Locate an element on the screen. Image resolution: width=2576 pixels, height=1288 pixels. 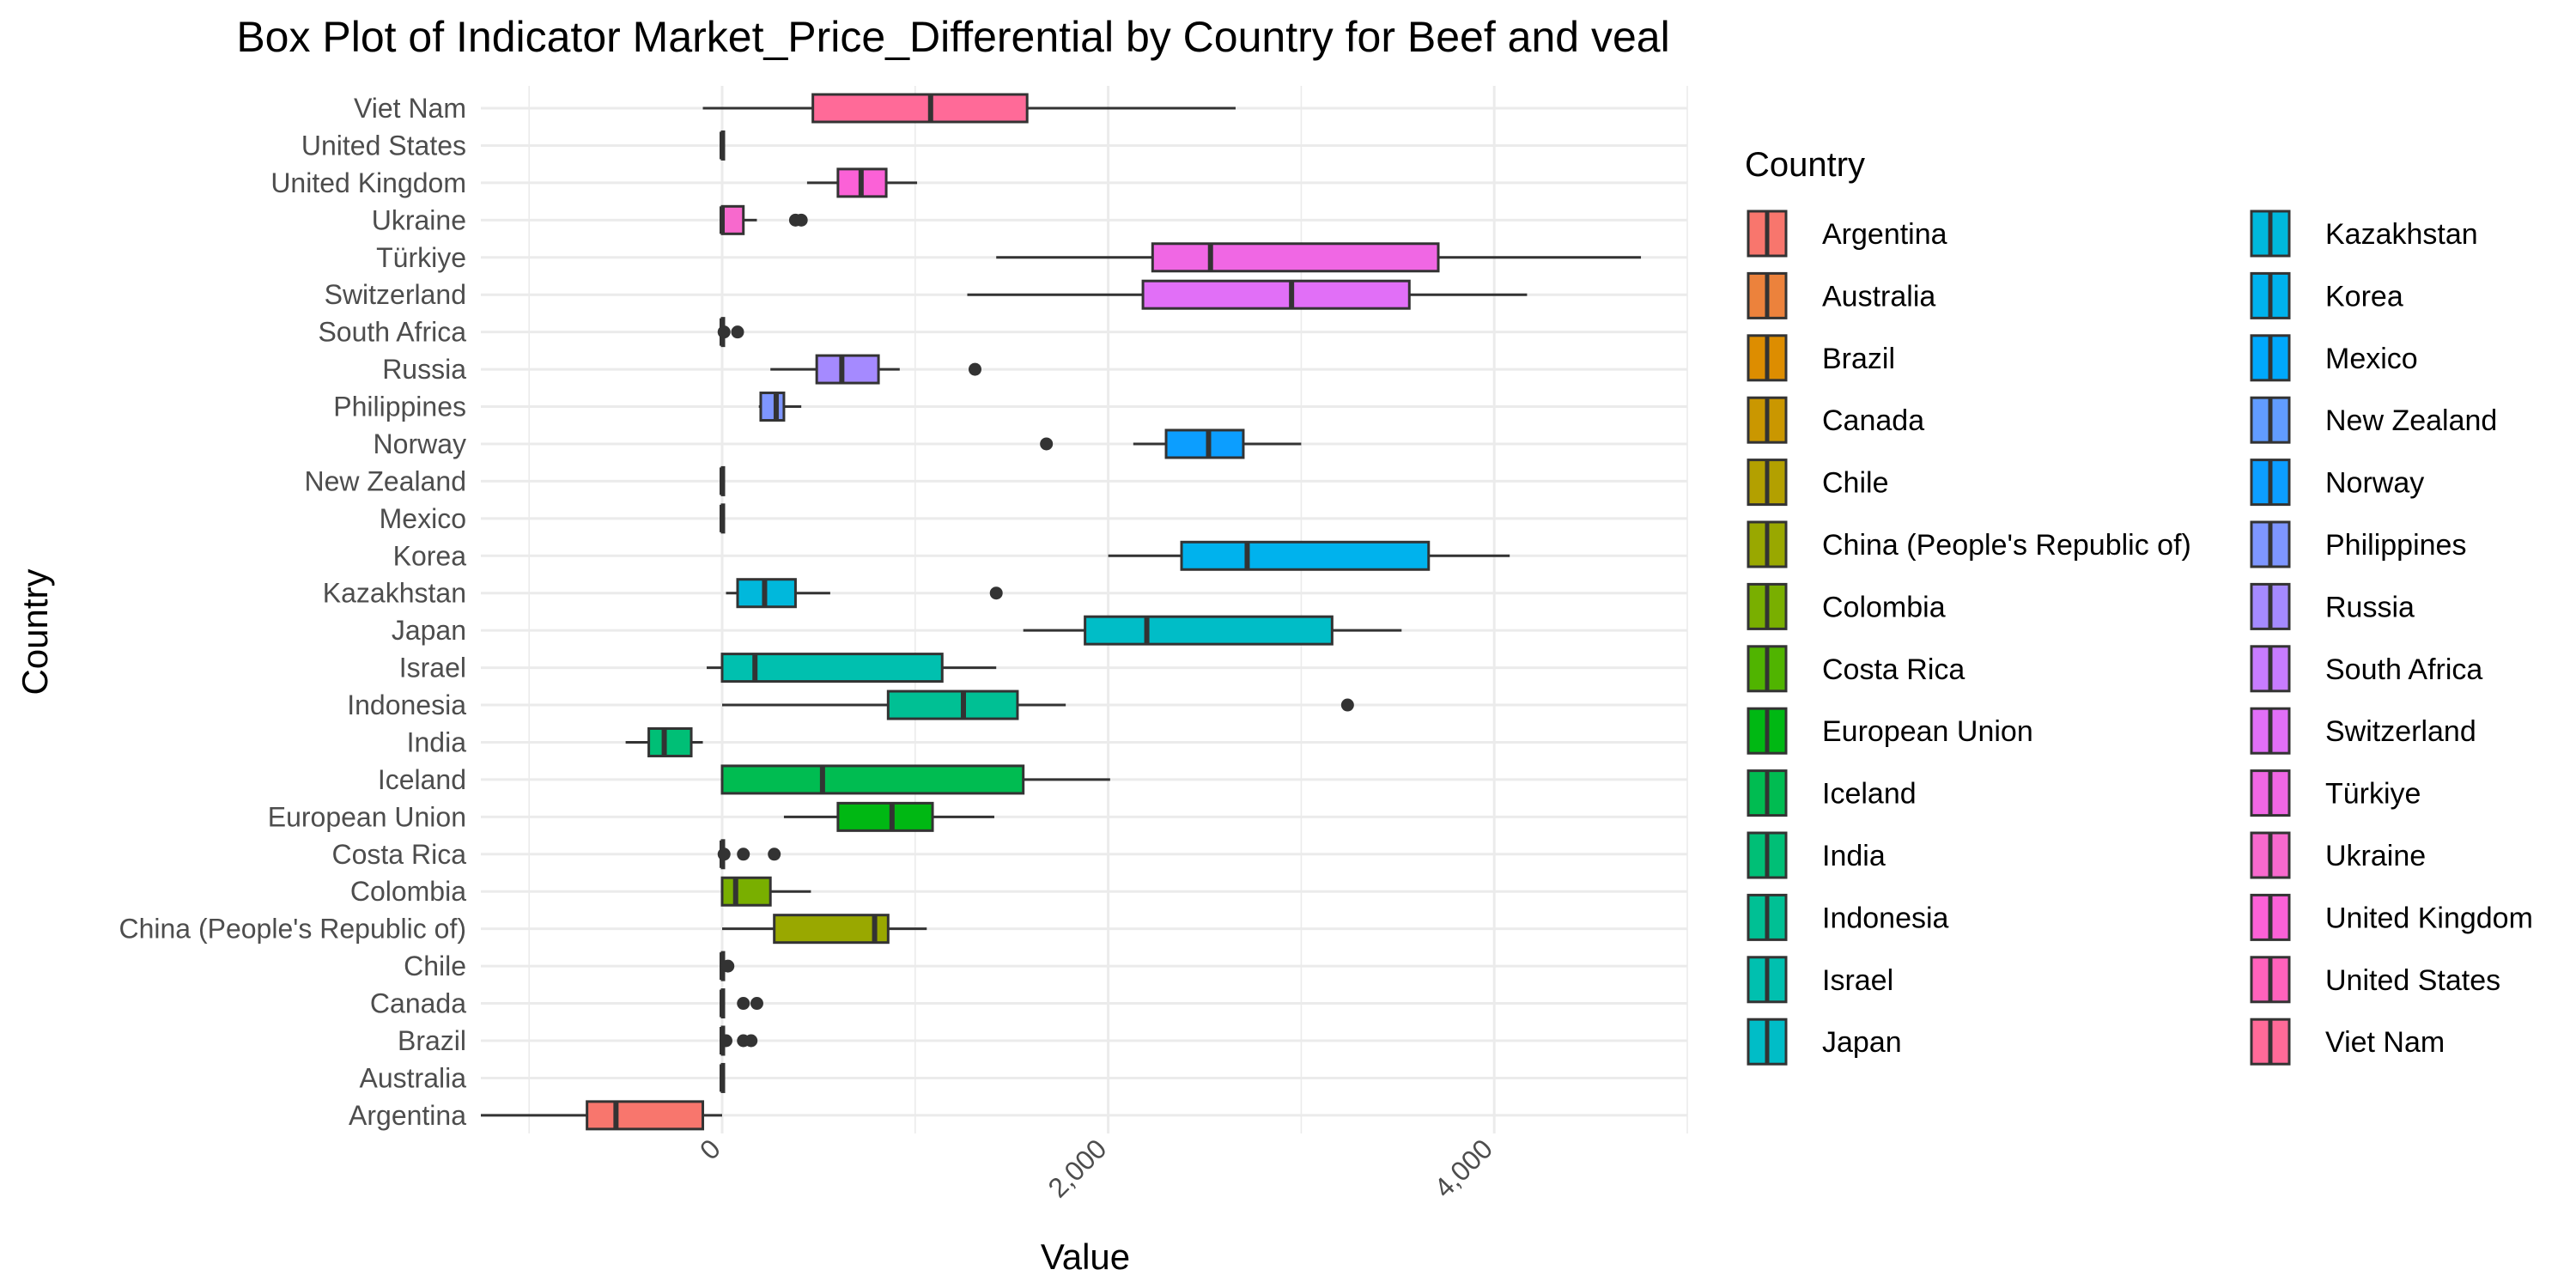
legend-label: Costa Rica is located at coordinates (1894, 669).